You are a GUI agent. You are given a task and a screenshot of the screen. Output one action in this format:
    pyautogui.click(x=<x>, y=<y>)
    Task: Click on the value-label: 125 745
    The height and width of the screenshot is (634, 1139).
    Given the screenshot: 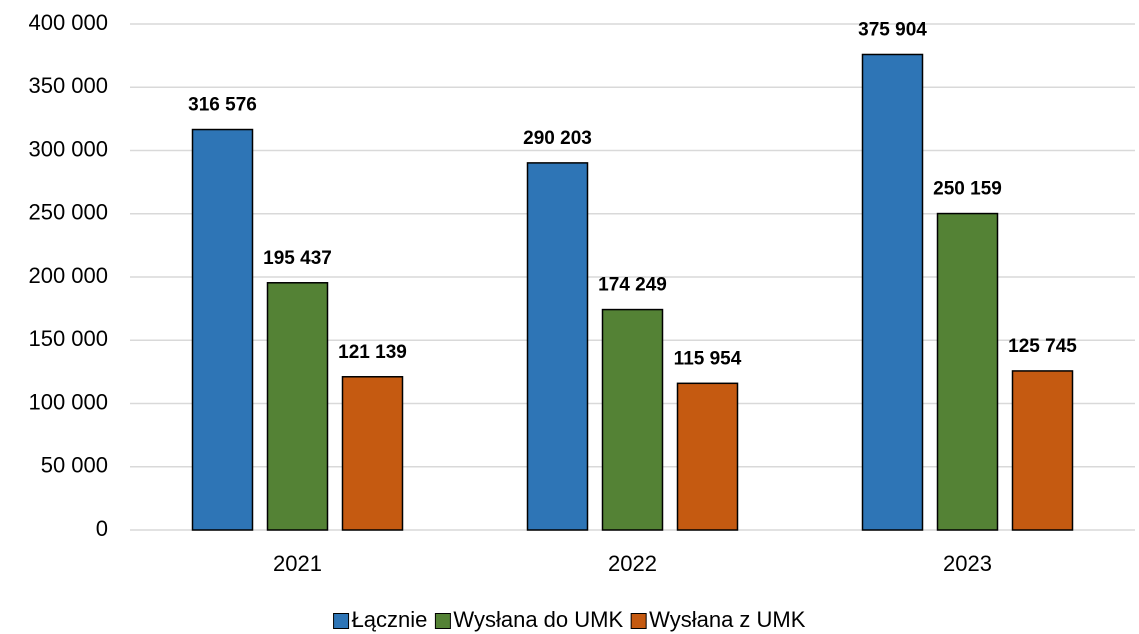 What is the action you would take?
    pyautogui.click(x=1042, y=346)
    